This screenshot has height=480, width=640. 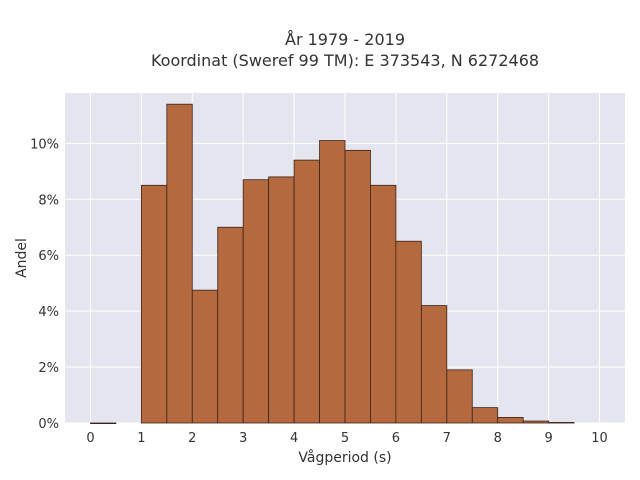 I want to click on y-tick-label: 6%, so click(x=48, y=256).